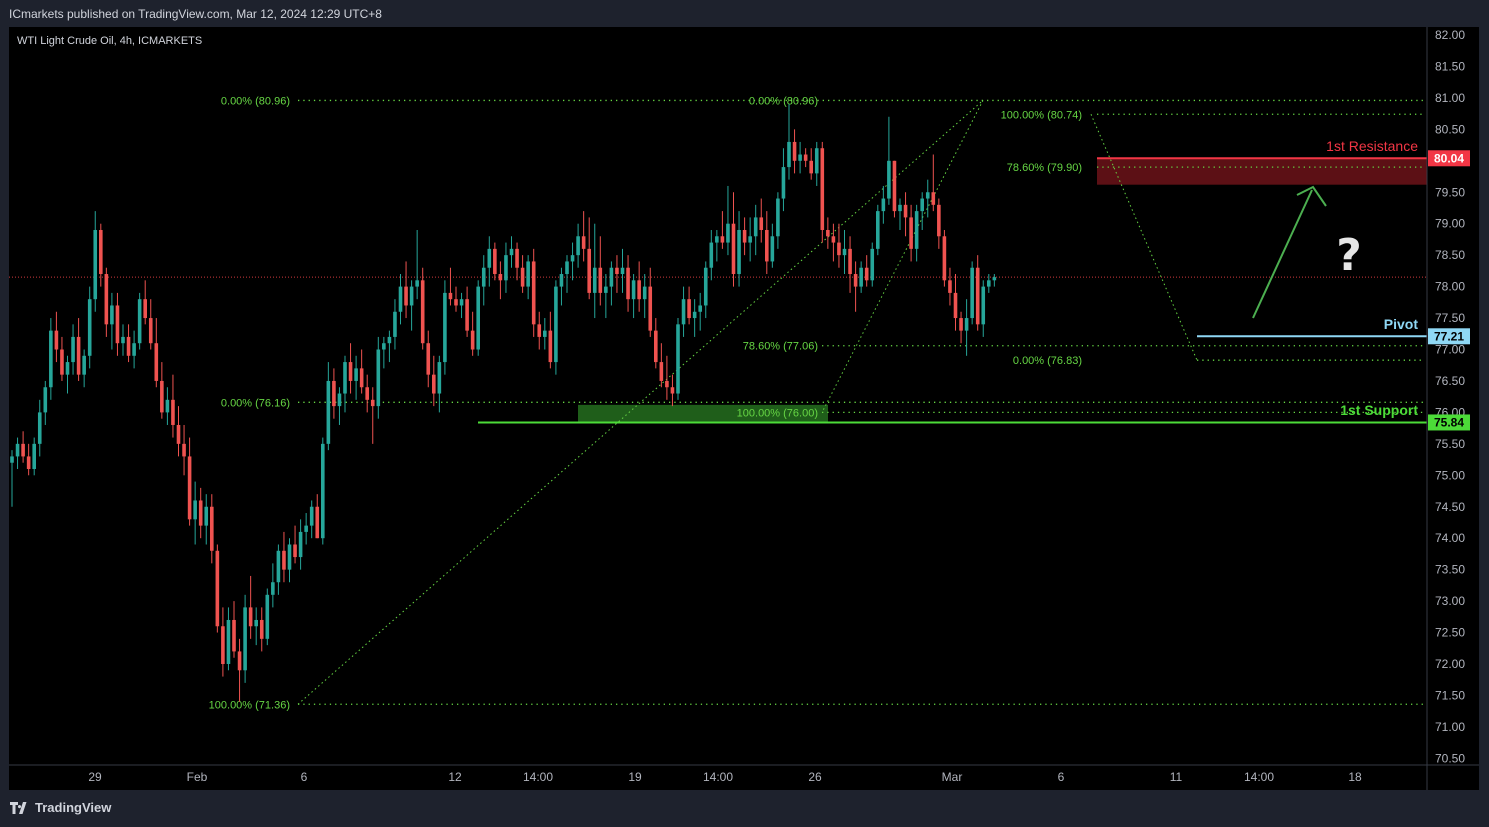 The width and height of the screenshot is (1489, 827). Describe the element at coordinates (1311, 196) in the screenshot. I see `projection-arrow-head` at that location.